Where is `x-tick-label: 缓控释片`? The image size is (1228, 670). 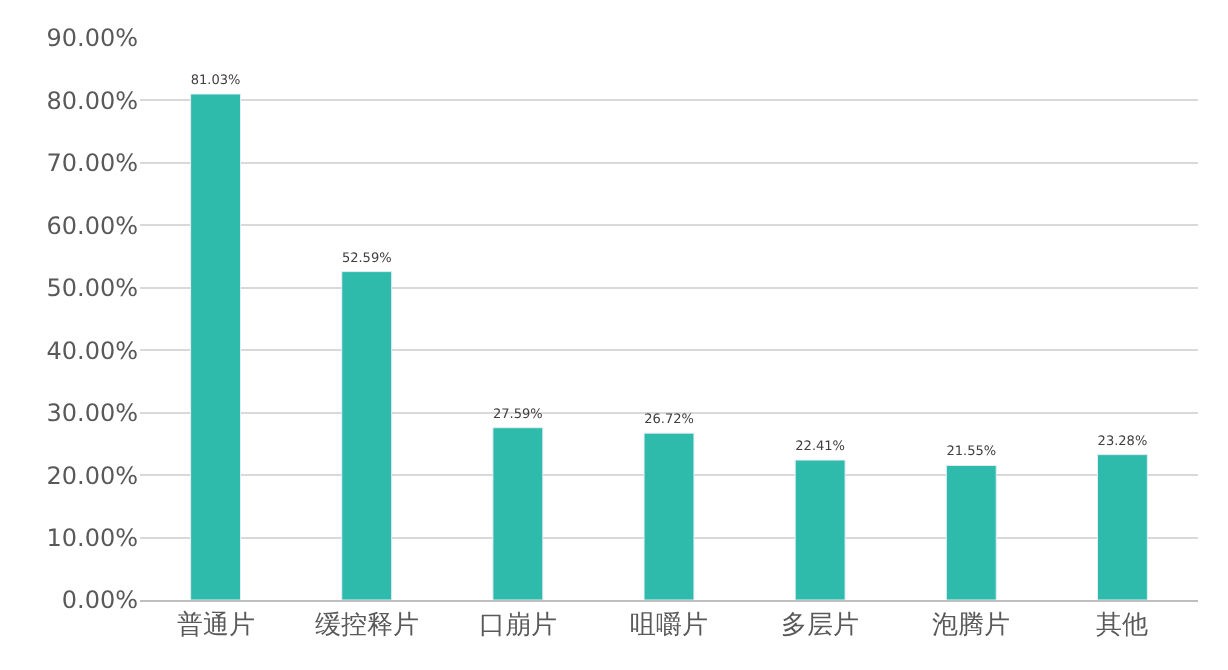 x-tick-label: 缓控释片 is located at coordinates (366, 626).